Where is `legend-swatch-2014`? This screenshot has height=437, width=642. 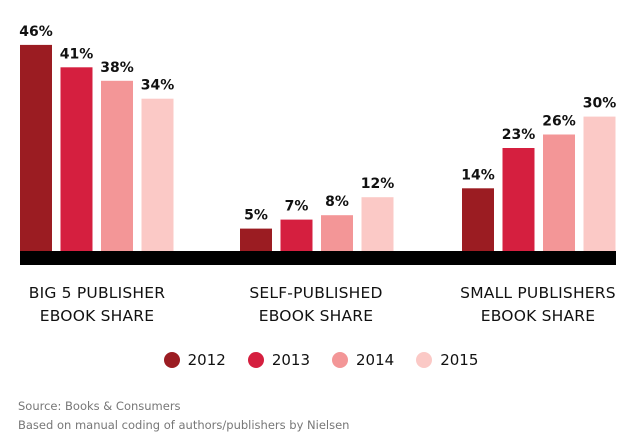
legend-swatch-2014 is located at coordinates (340, 360).